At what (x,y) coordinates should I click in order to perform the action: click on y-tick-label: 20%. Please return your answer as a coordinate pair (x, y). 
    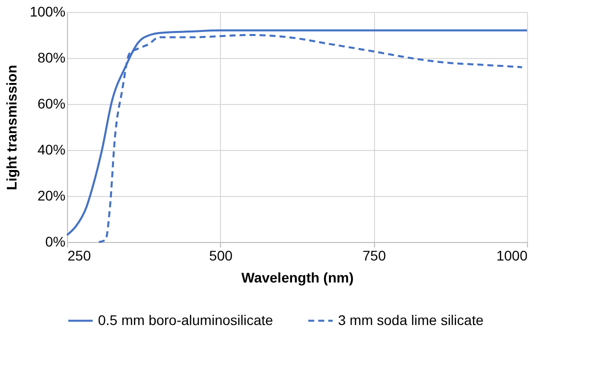
    Looking at the image, I should click on (51, 196).